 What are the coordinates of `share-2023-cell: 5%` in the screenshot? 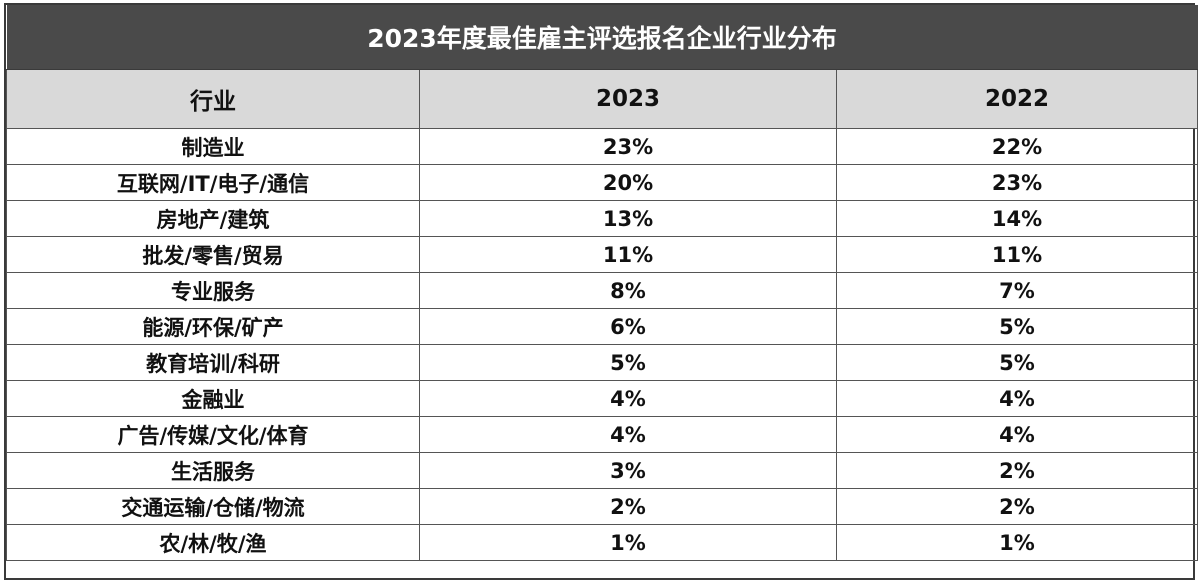 It's located at (628, 362).